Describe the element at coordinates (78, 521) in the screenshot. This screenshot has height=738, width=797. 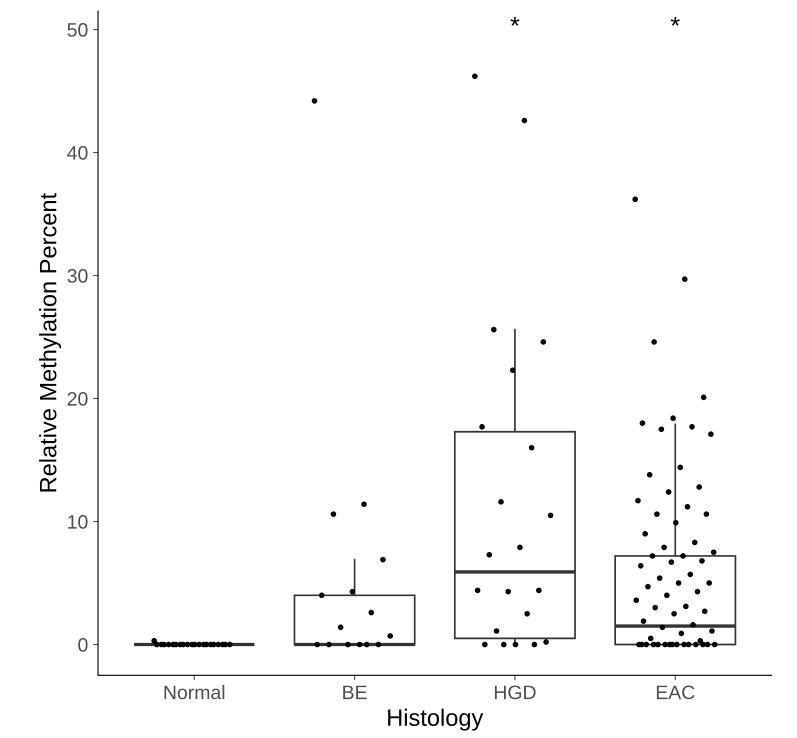
I see `y-tick-label: 10` at that location.